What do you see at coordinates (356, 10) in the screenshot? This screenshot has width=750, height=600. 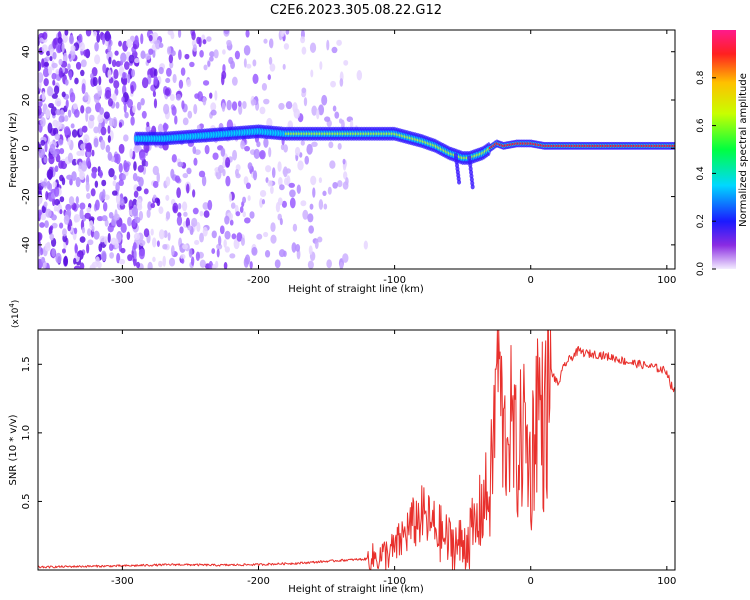 I see `page-title: C2E6.2023.305.08.22.G12` at bounding box center [356, 10].